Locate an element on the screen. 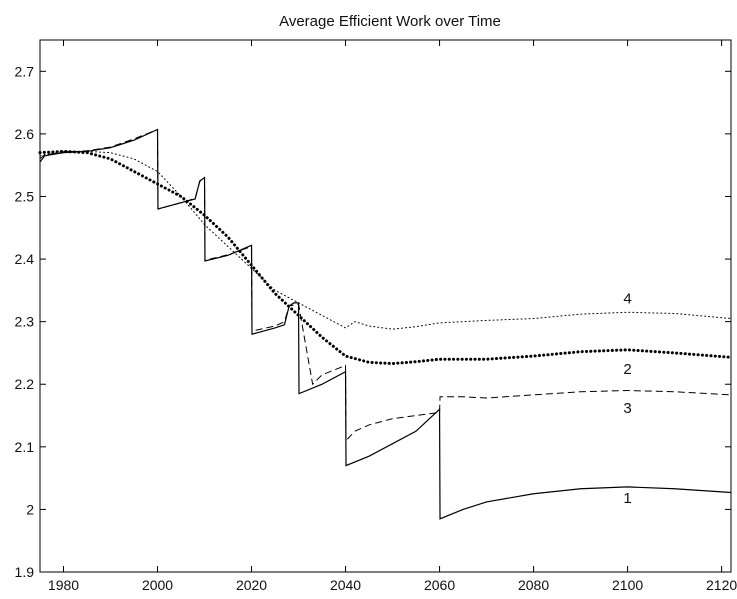 This screenshot has height=599, width=737. x-tick-label: 2020 is located at coordinates (251, 585).